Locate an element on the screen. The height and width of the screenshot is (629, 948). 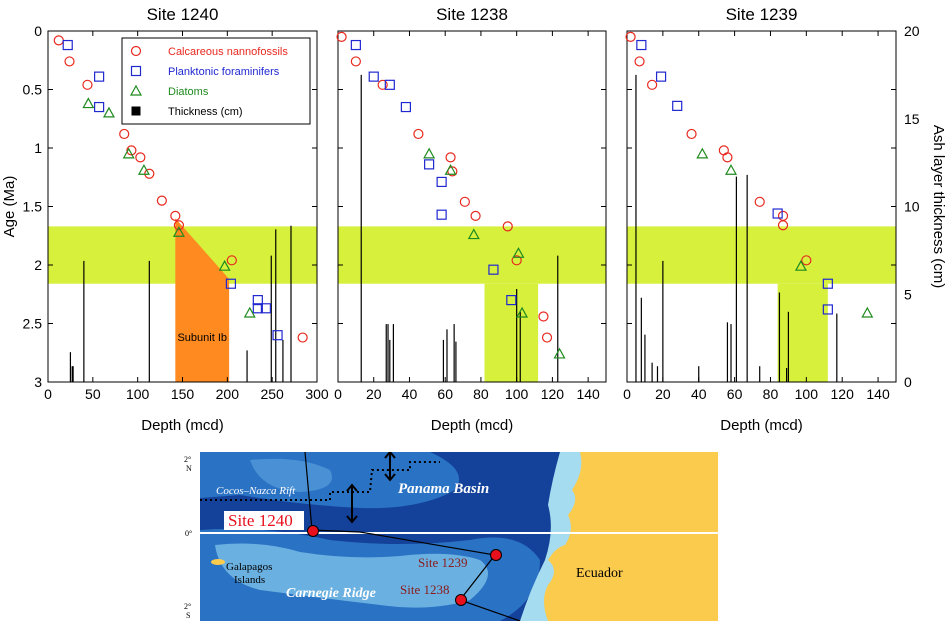
galapagos-island is located at coordinates (218, 562).